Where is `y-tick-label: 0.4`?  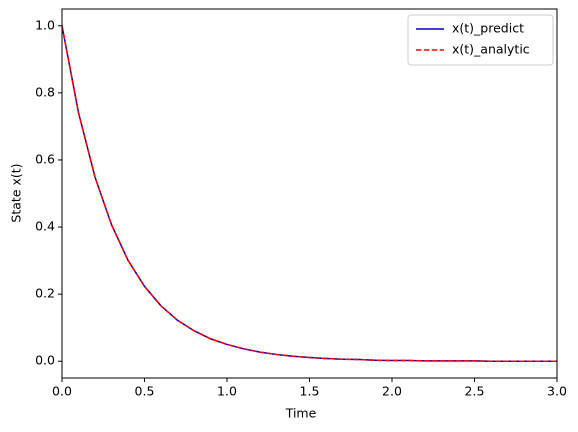
y-tick-label: 0.4 is located at coordinates (45, 226).